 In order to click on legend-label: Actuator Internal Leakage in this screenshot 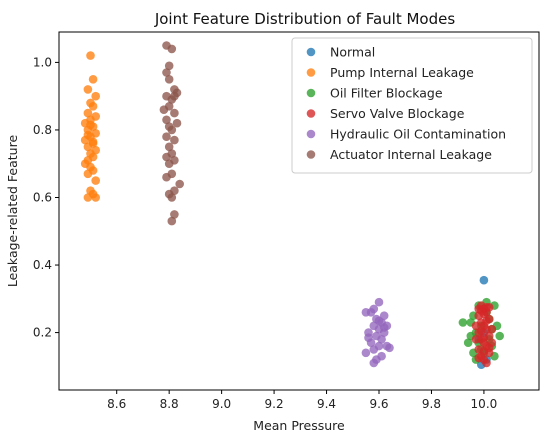, I will do `click(411, 154)`.